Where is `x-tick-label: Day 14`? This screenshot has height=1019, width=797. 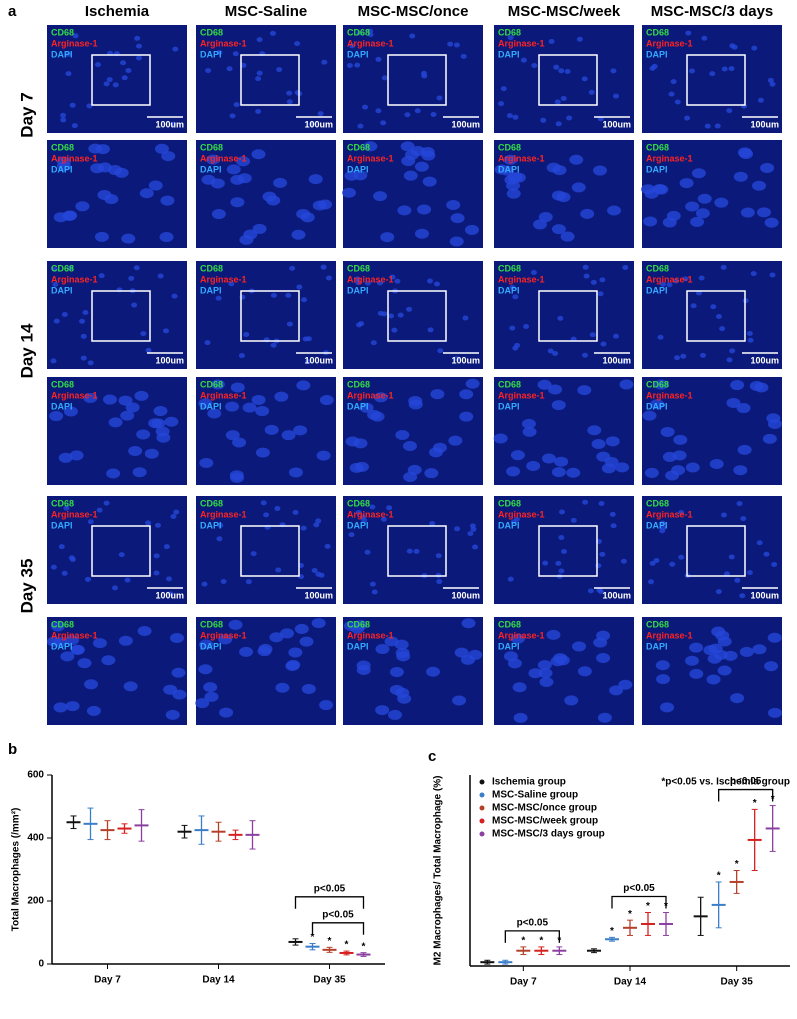 x-tick-label: Day 14 is located at coordinates (630, 982).